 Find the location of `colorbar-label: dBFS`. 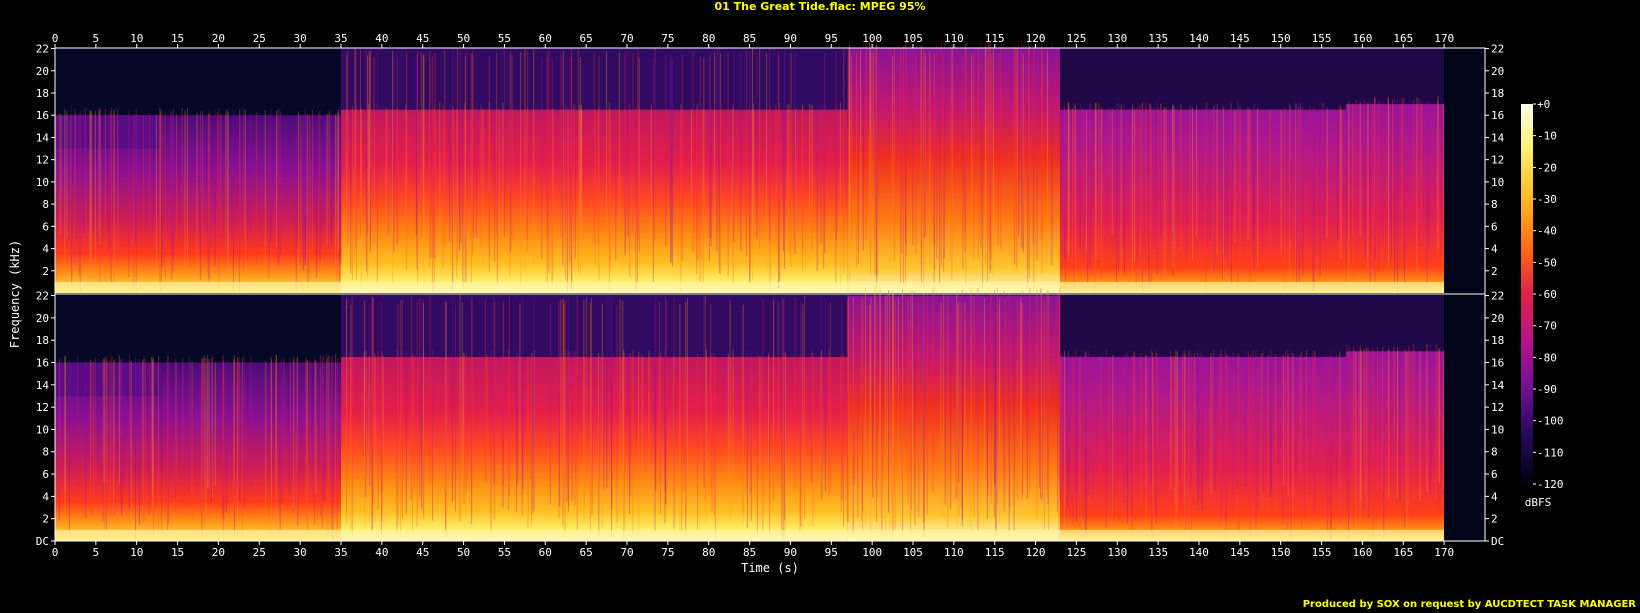

colorbar-label: dBFS is located at coordinates (1538, 502).